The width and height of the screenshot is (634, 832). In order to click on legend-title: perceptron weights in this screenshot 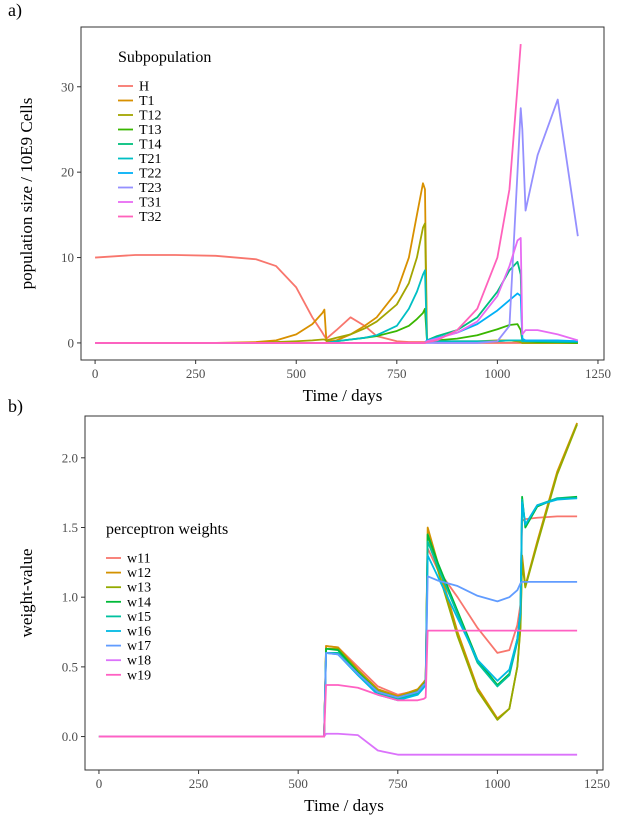, I will do `click(167, 529)`.